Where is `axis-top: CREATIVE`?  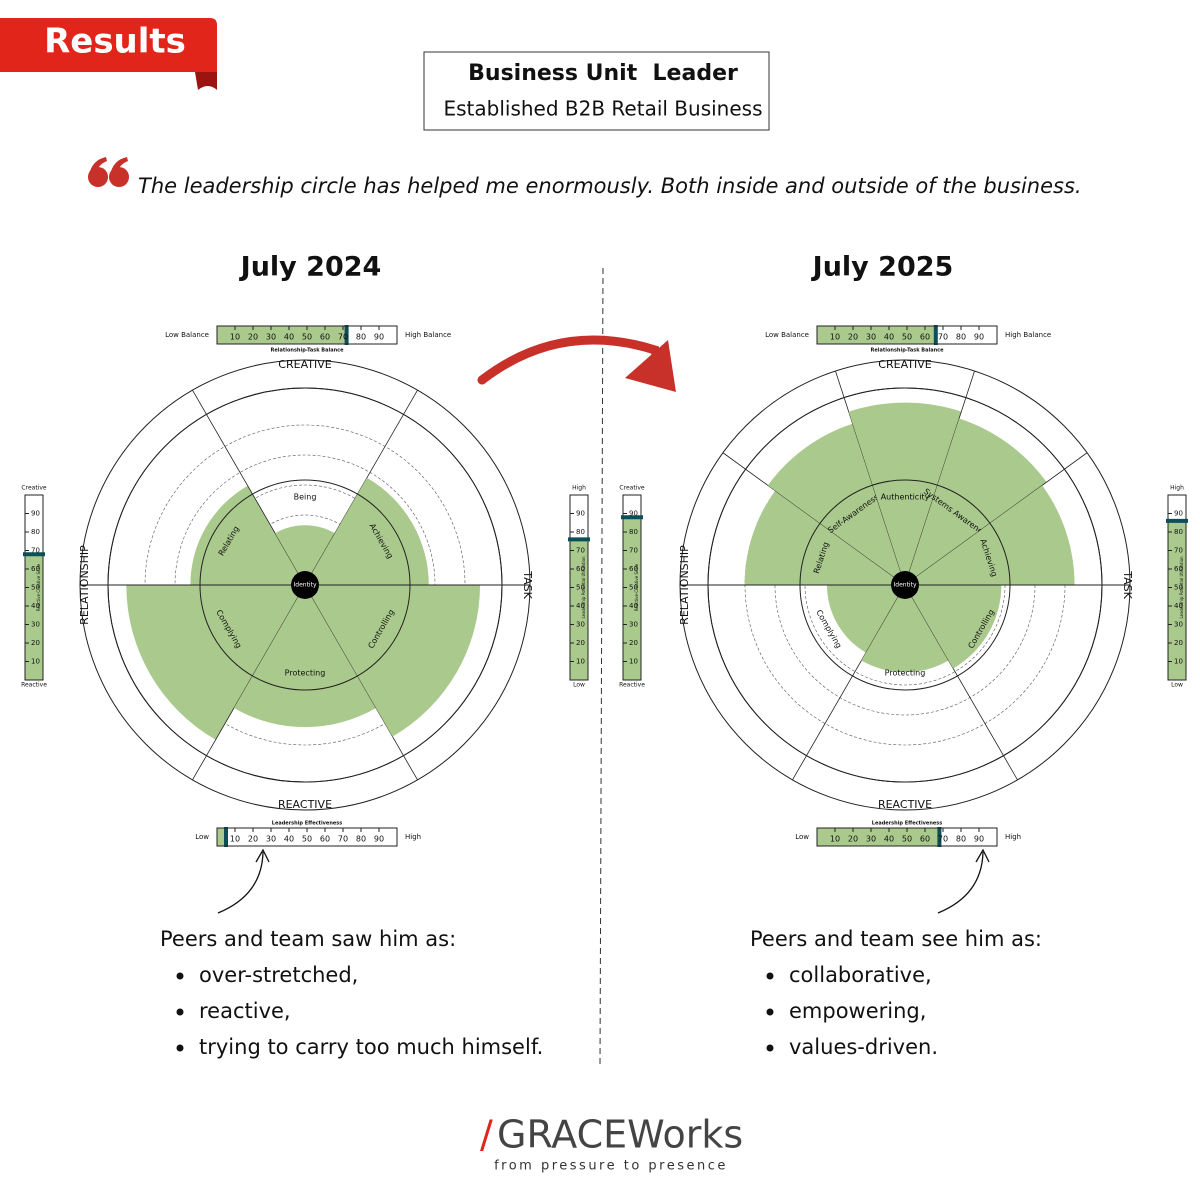
axis-top: CREATIVE is located at coordinates (904, 364).